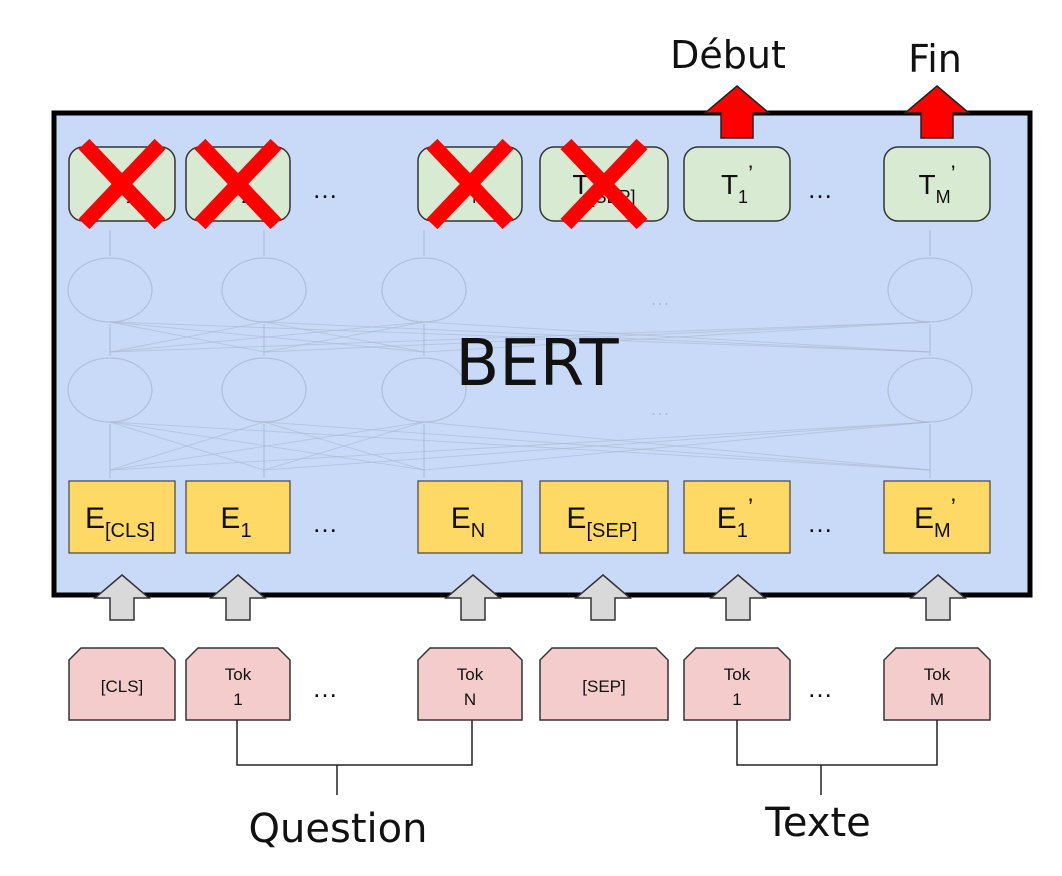 This screenshot has height=876, width=1062. I want to click on output-token-4: T[SEP], so click(604, 184).